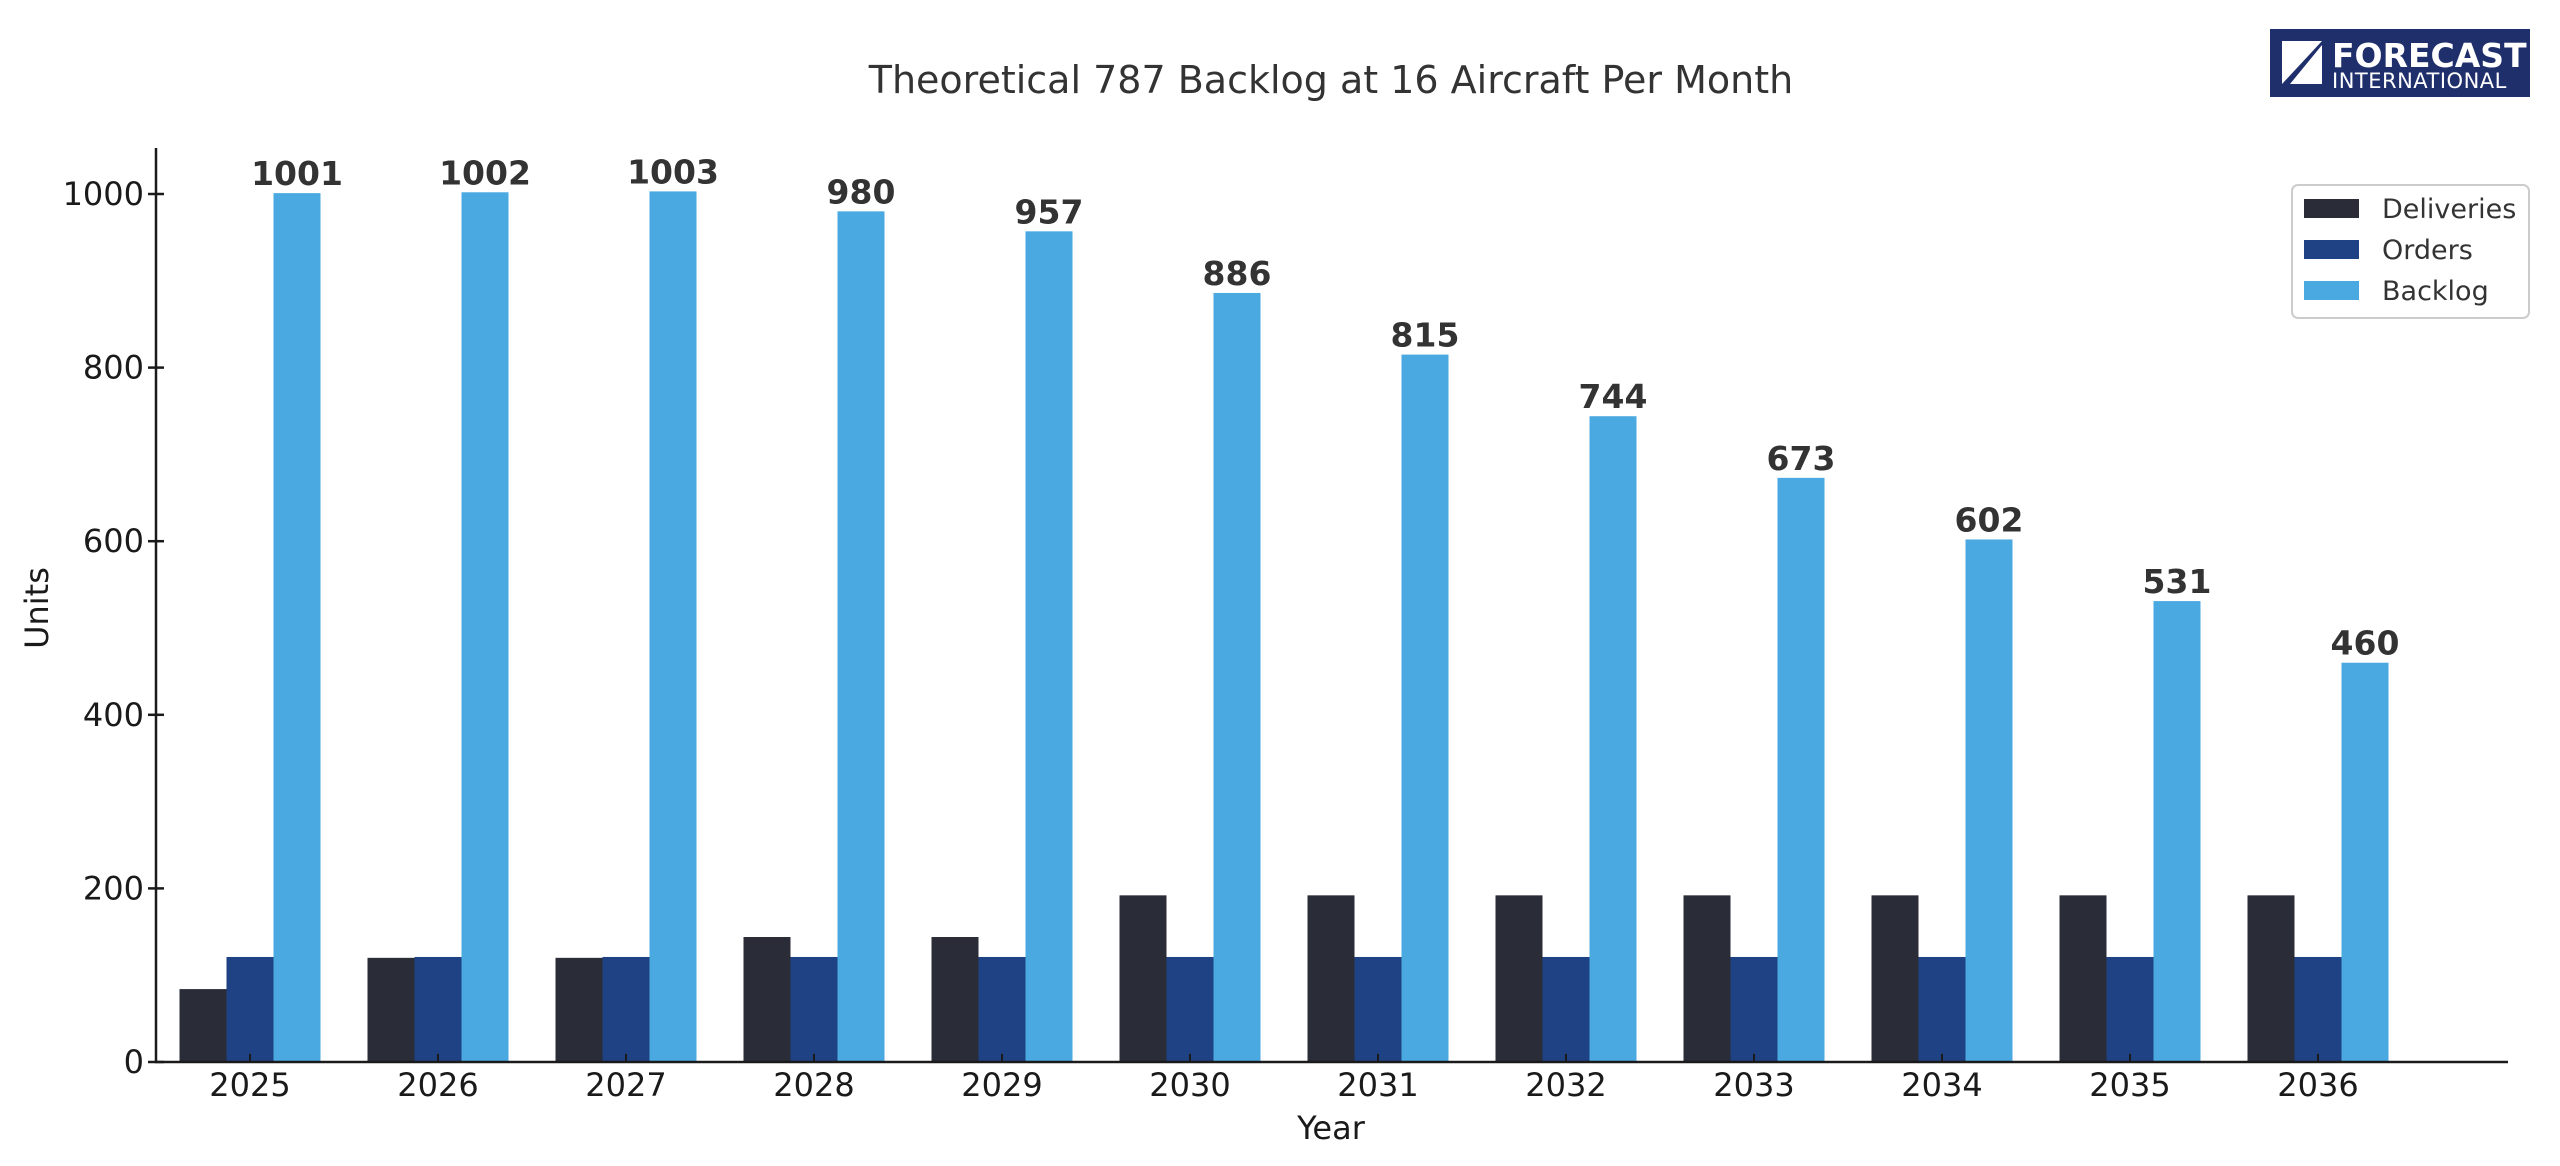  Describe the element at coordinates (37, 608) in the screenshot. I see `y-axis-label: Units` at that location.